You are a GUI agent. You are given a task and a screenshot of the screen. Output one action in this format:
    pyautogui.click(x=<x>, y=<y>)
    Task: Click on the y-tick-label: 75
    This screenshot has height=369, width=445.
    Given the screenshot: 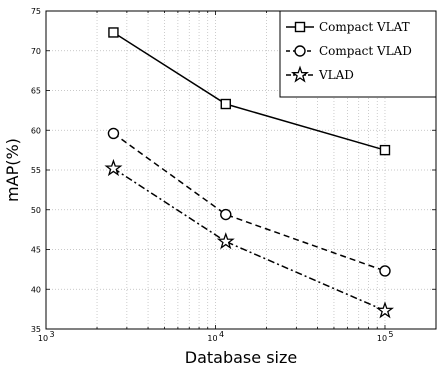 What is the action you would take?
    pyautogui.click(x=36, y=11)
    